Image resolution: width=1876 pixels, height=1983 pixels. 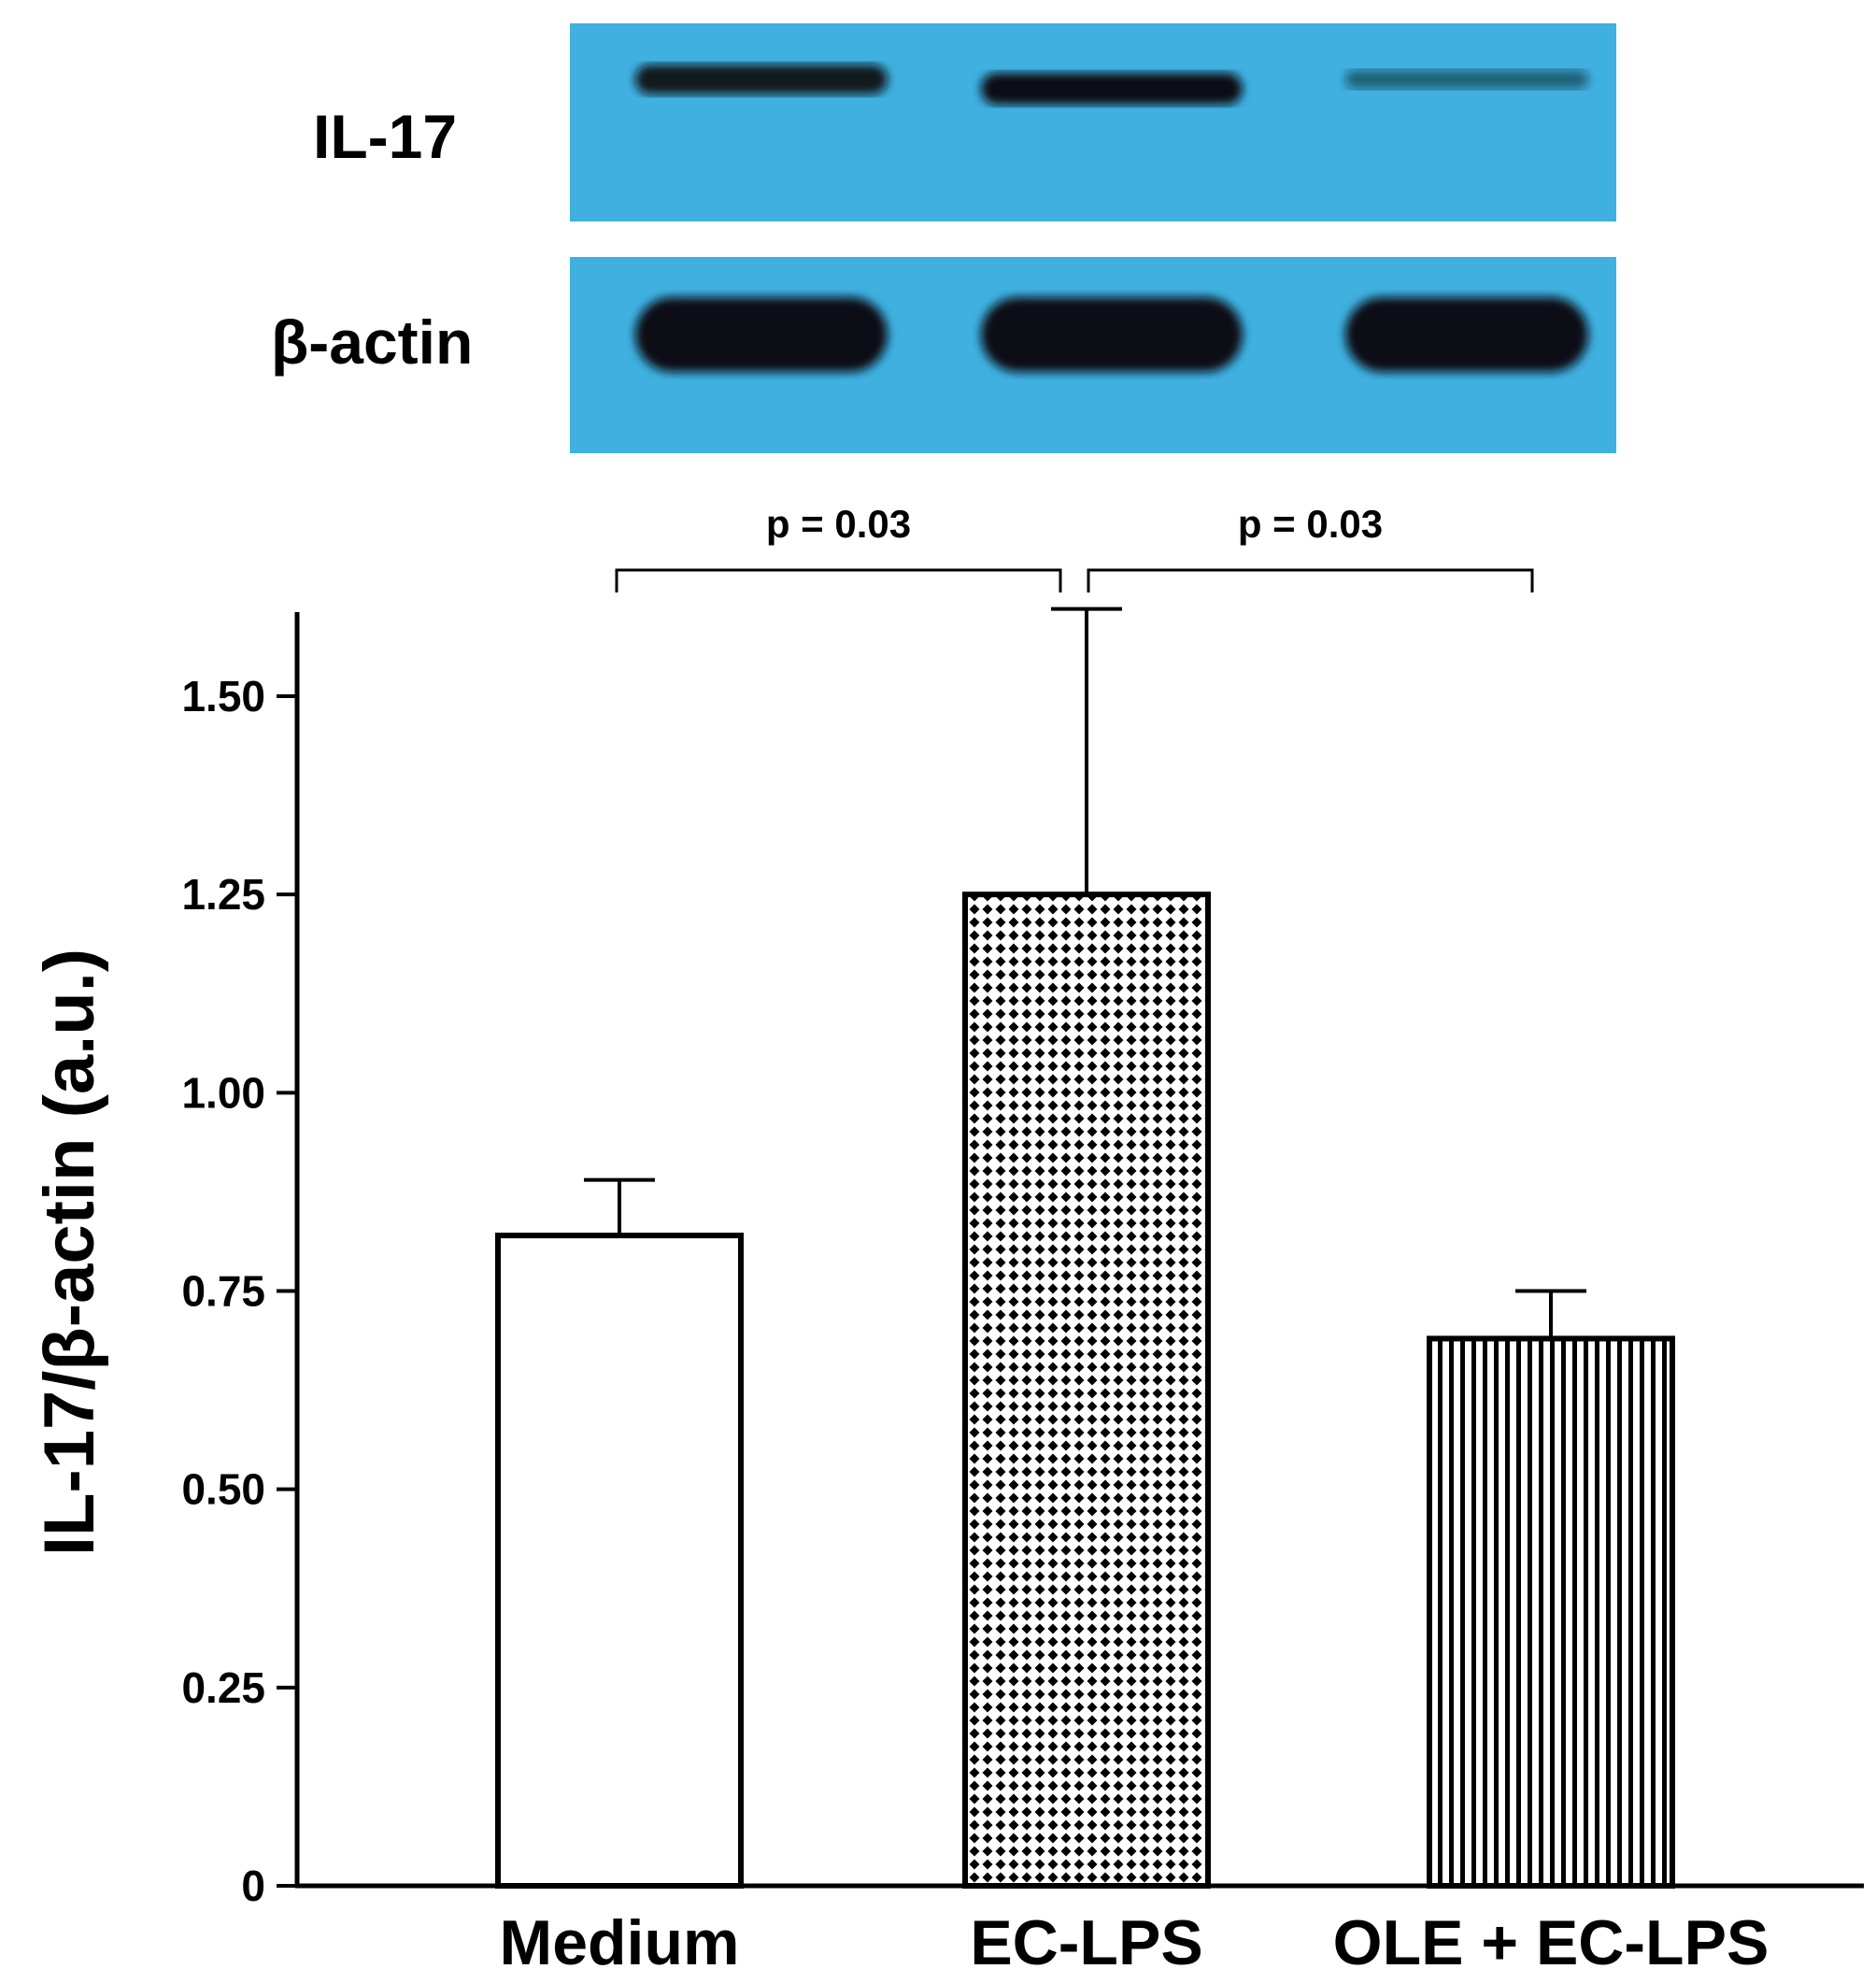 What do you see at coordinates (373, 342) in the screenshot?
I see `blot-label-beta-actin: β-actin` at bounding box center [373, 342].